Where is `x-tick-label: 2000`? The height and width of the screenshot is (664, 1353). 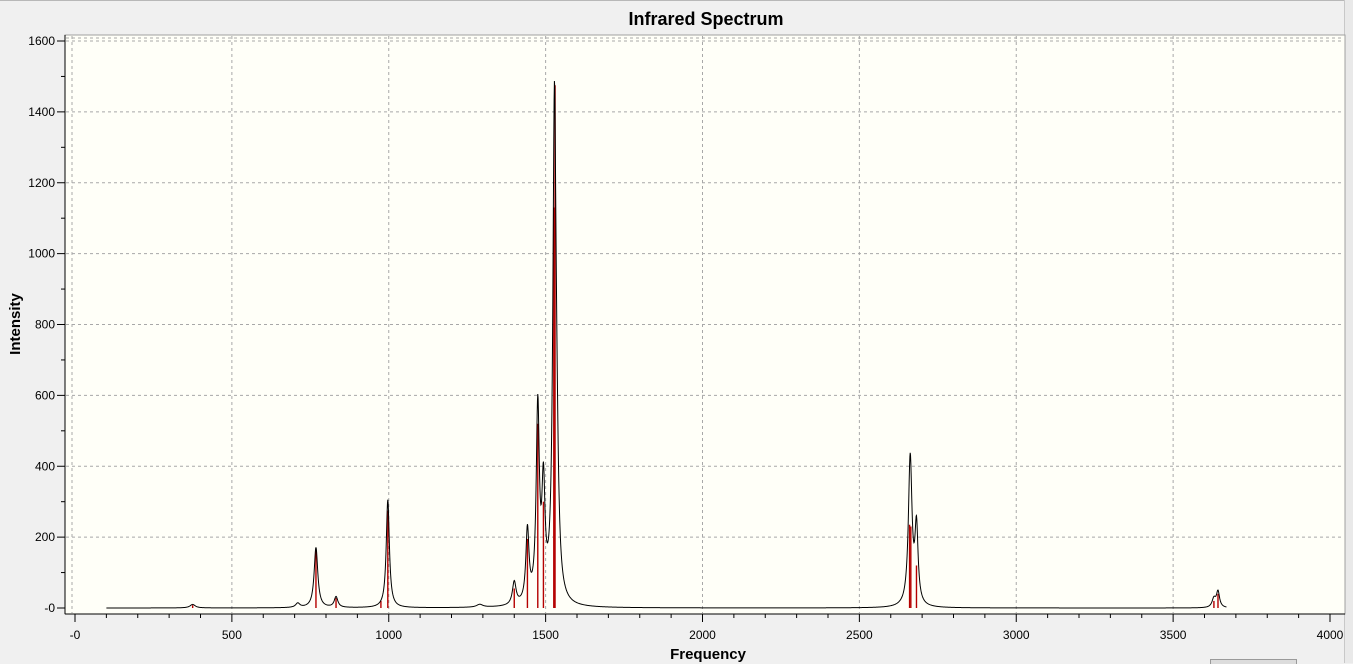 x-tick-label: 2000 is located at coordinates (702, 635).